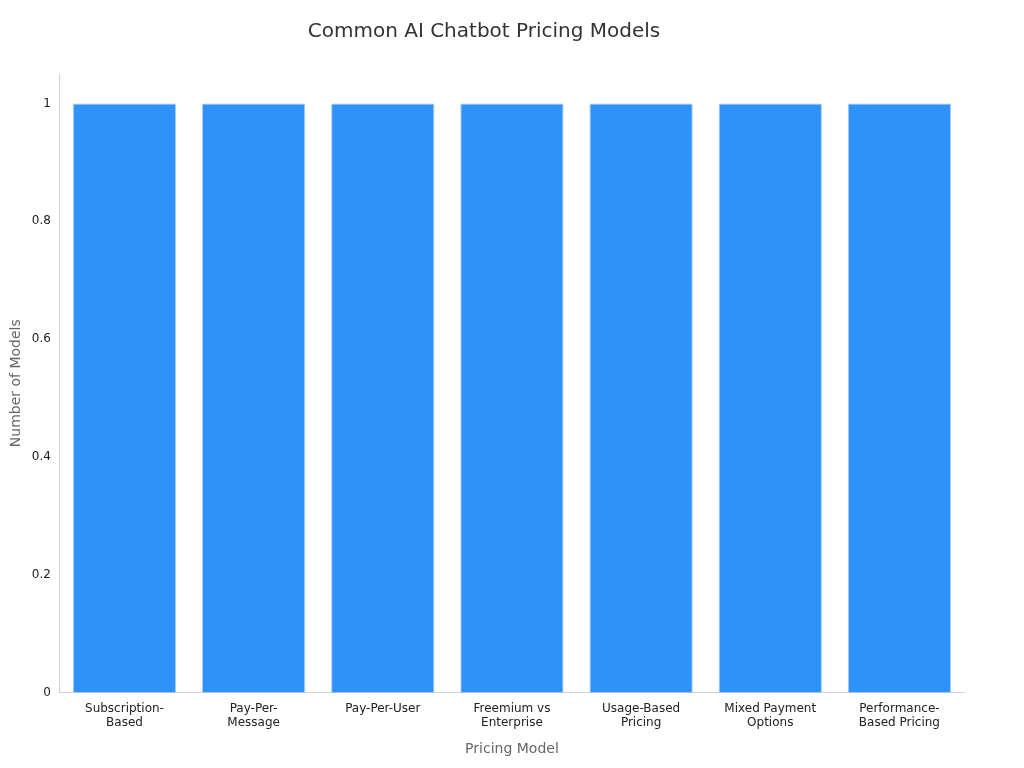 The image size is (1024, 768). I want to click on x-tick-label: Pay-Per-Message, so click(253, 715).